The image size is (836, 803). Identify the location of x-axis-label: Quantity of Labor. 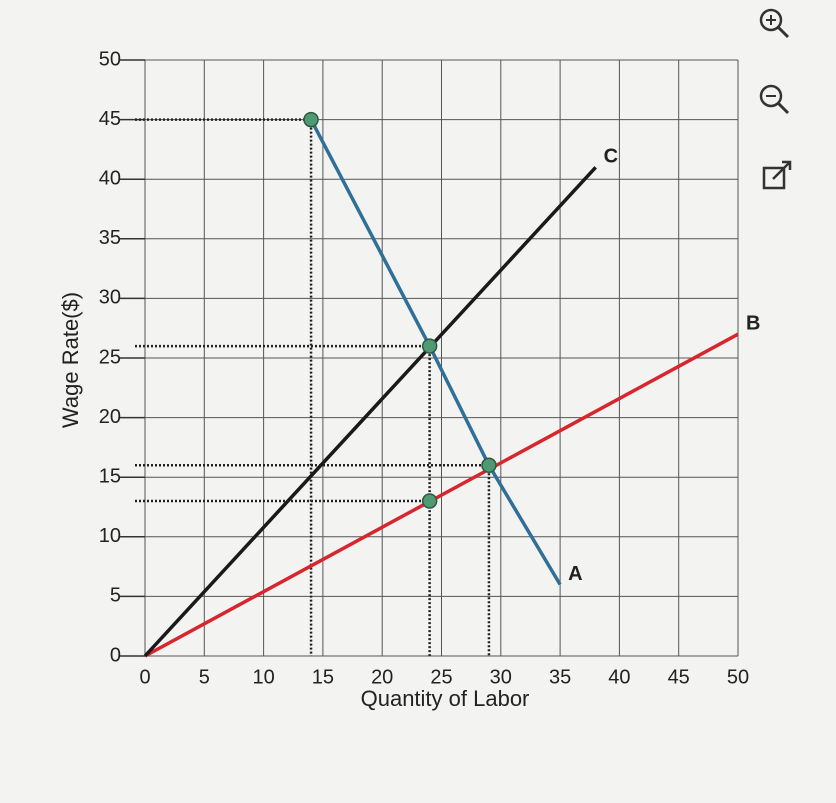
(445, 698).